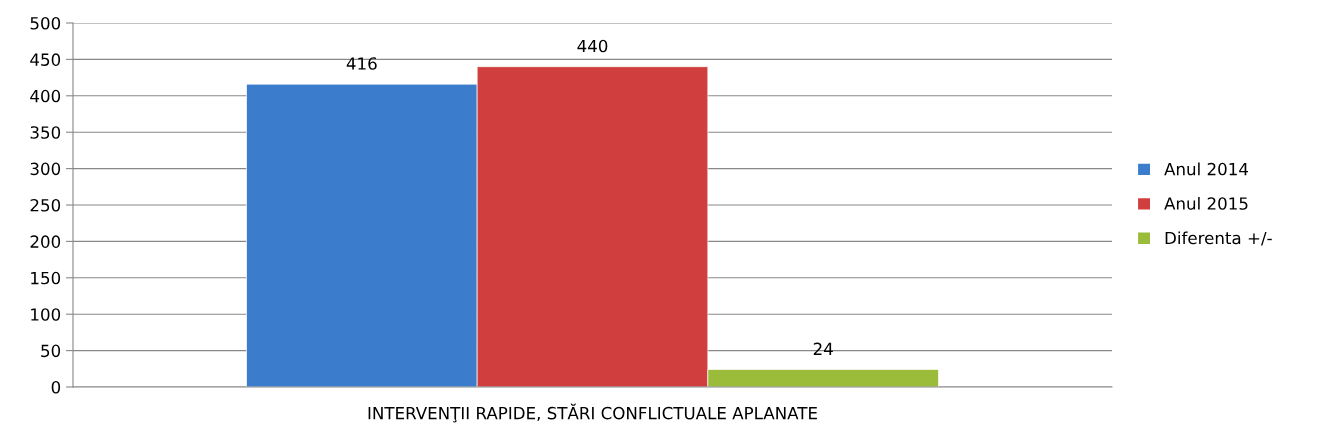 The height and width of the screenshot is (434, 1317). I want to click on data-label: 440, so click(592, 46).